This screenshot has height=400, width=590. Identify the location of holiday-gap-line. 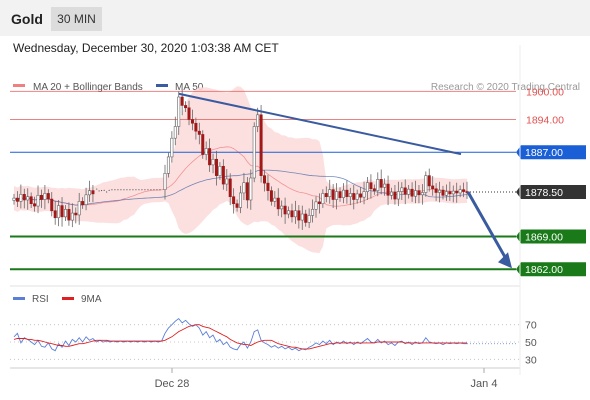
(129, 190).